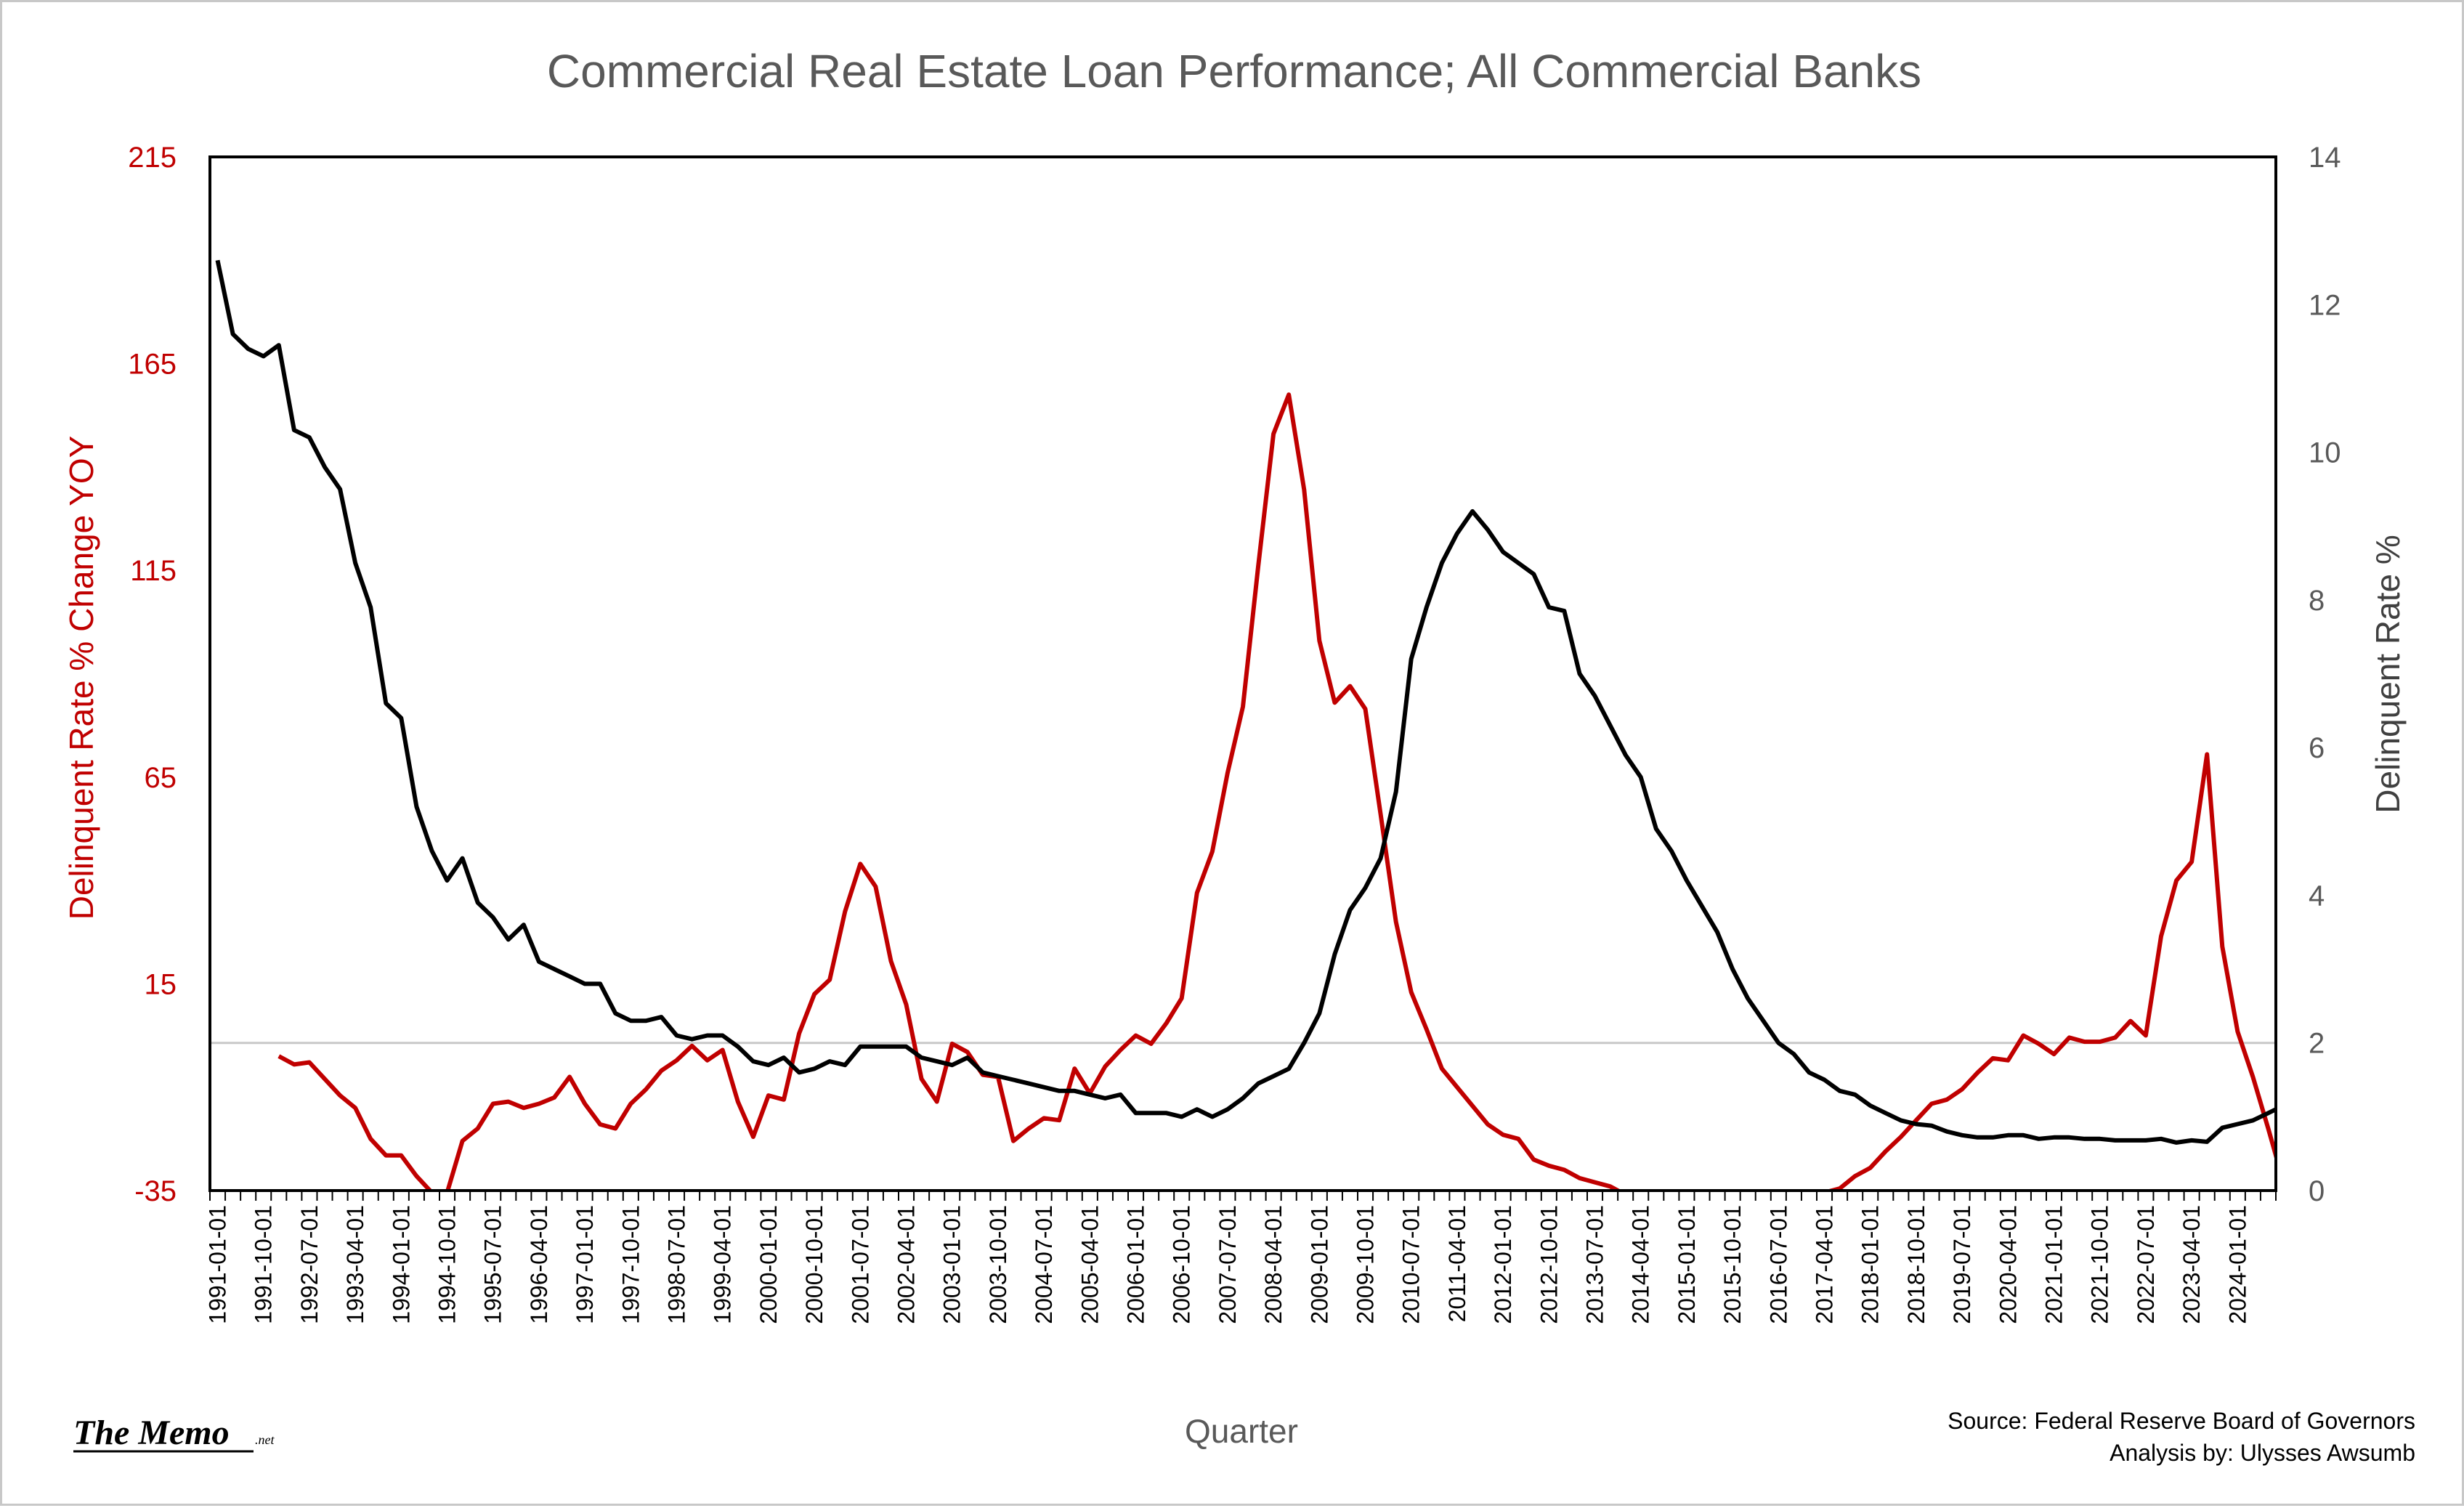  What do you see at coordinates (2100, 1264) in the screenshot?
I see `x-tick-label: 2021-10-01` at bounding box center [2100, 1264].